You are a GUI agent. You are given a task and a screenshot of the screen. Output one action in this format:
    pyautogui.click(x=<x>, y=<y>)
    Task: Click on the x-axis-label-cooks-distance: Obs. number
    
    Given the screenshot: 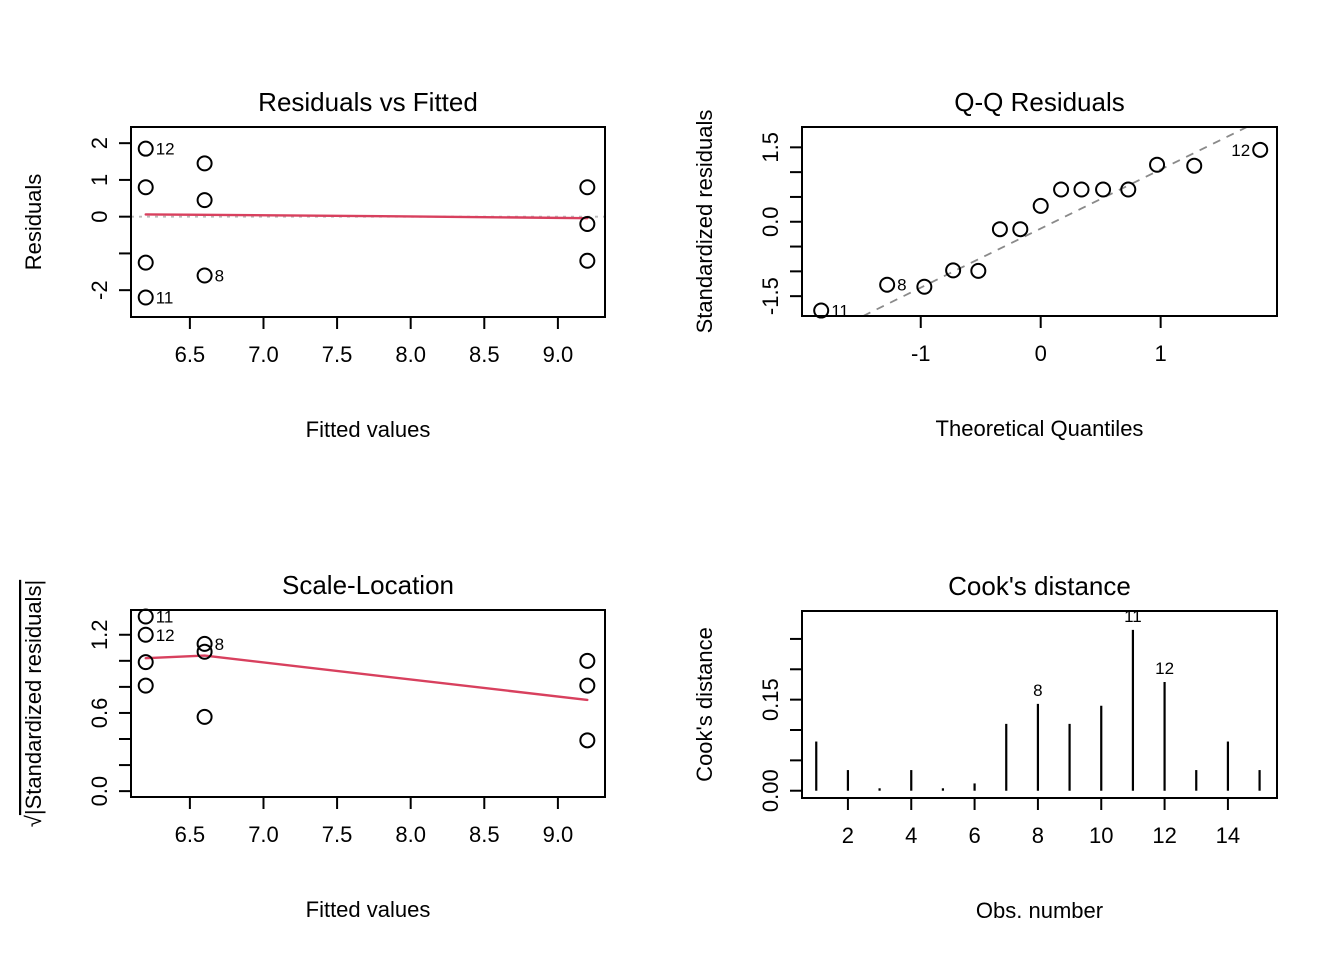 What is the action you would take?
    pyautogui.click(x=1039, y=910)
    